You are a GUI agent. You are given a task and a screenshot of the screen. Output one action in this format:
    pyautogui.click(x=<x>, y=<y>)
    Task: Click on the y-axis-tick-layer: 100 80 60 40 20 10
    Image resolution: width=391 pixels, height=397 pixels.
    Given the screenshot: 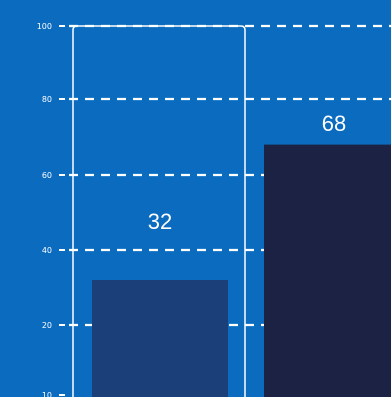 What is the action you would take?
    pyautogui.click(x=51, y=209)
    